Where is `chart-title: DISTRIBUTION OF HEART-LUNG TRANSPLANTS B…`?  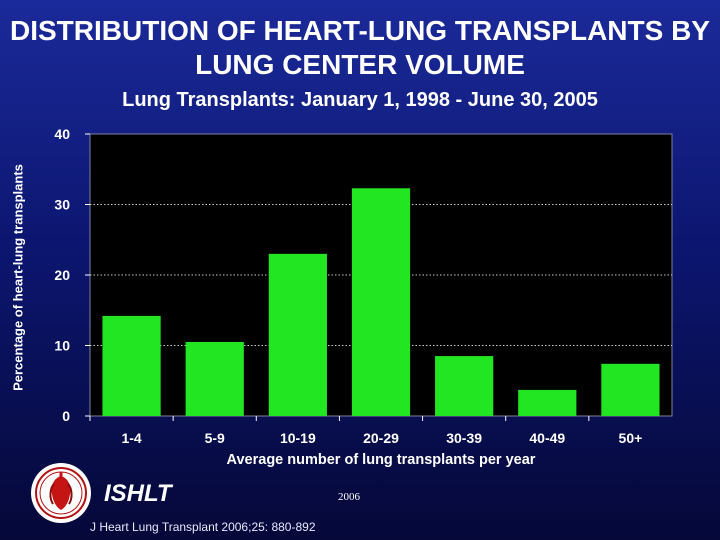
chart-title: DISTRIBUTION OF HEART-LUNG TRANSPLANTS B… is located at coordinates (360, 47).